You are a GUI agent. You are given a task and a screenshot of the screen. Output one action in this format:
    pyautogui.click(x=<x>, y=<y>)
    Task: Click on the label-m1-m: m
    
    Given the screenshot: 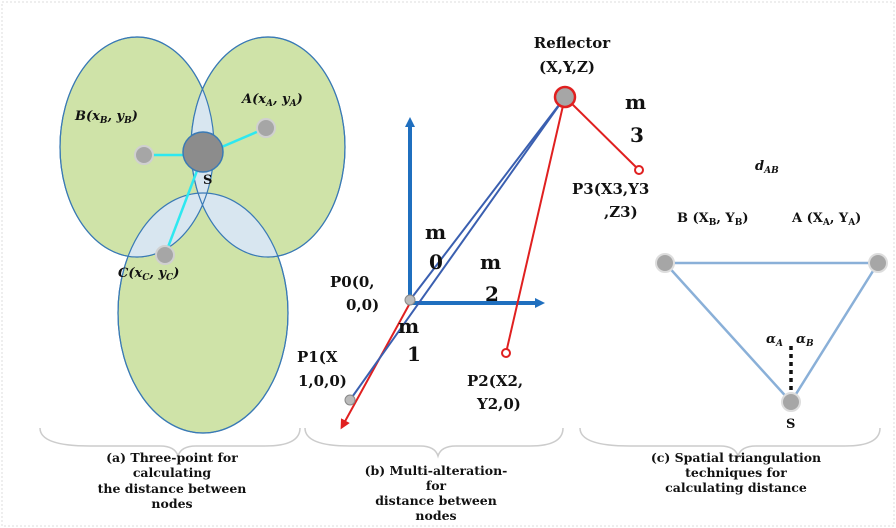 What is the action you would take?
    pyautogui.click(x=408, y=326)
    